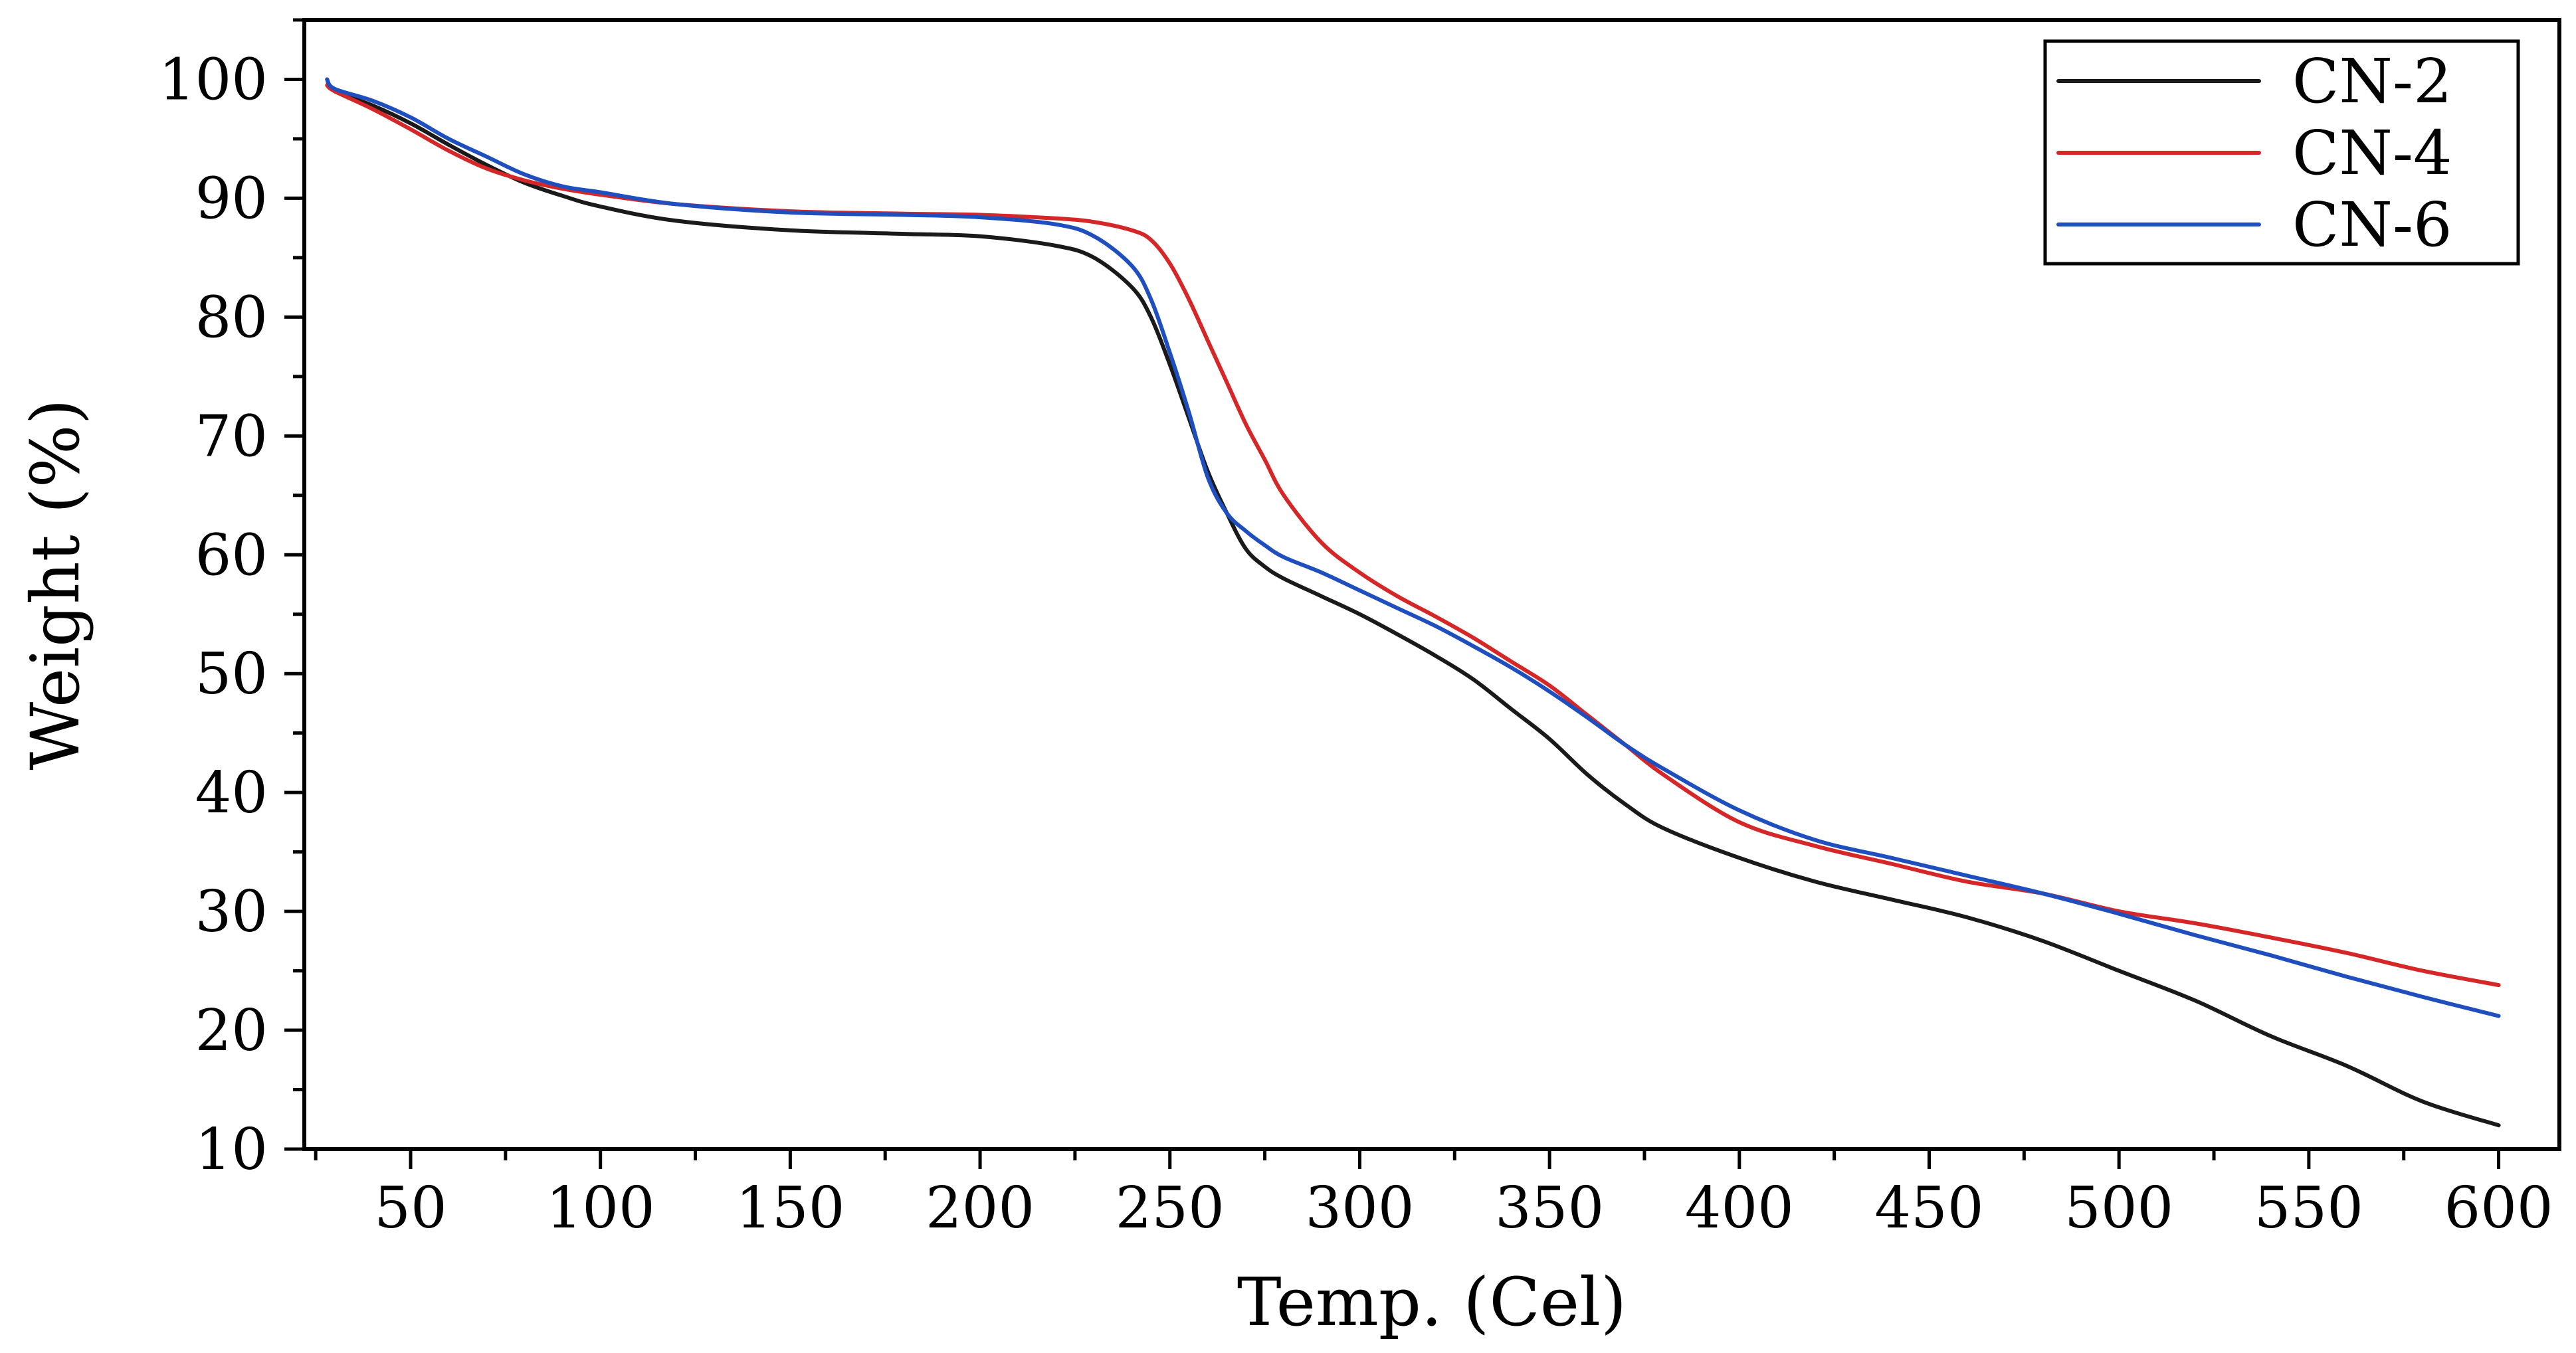 This screenshot has width=2576, height=1353. What do you see at coordinates (1171, 1208) in the screenshot?
I see `x-tick-label: 250` at bounding box center [1171, 1208].